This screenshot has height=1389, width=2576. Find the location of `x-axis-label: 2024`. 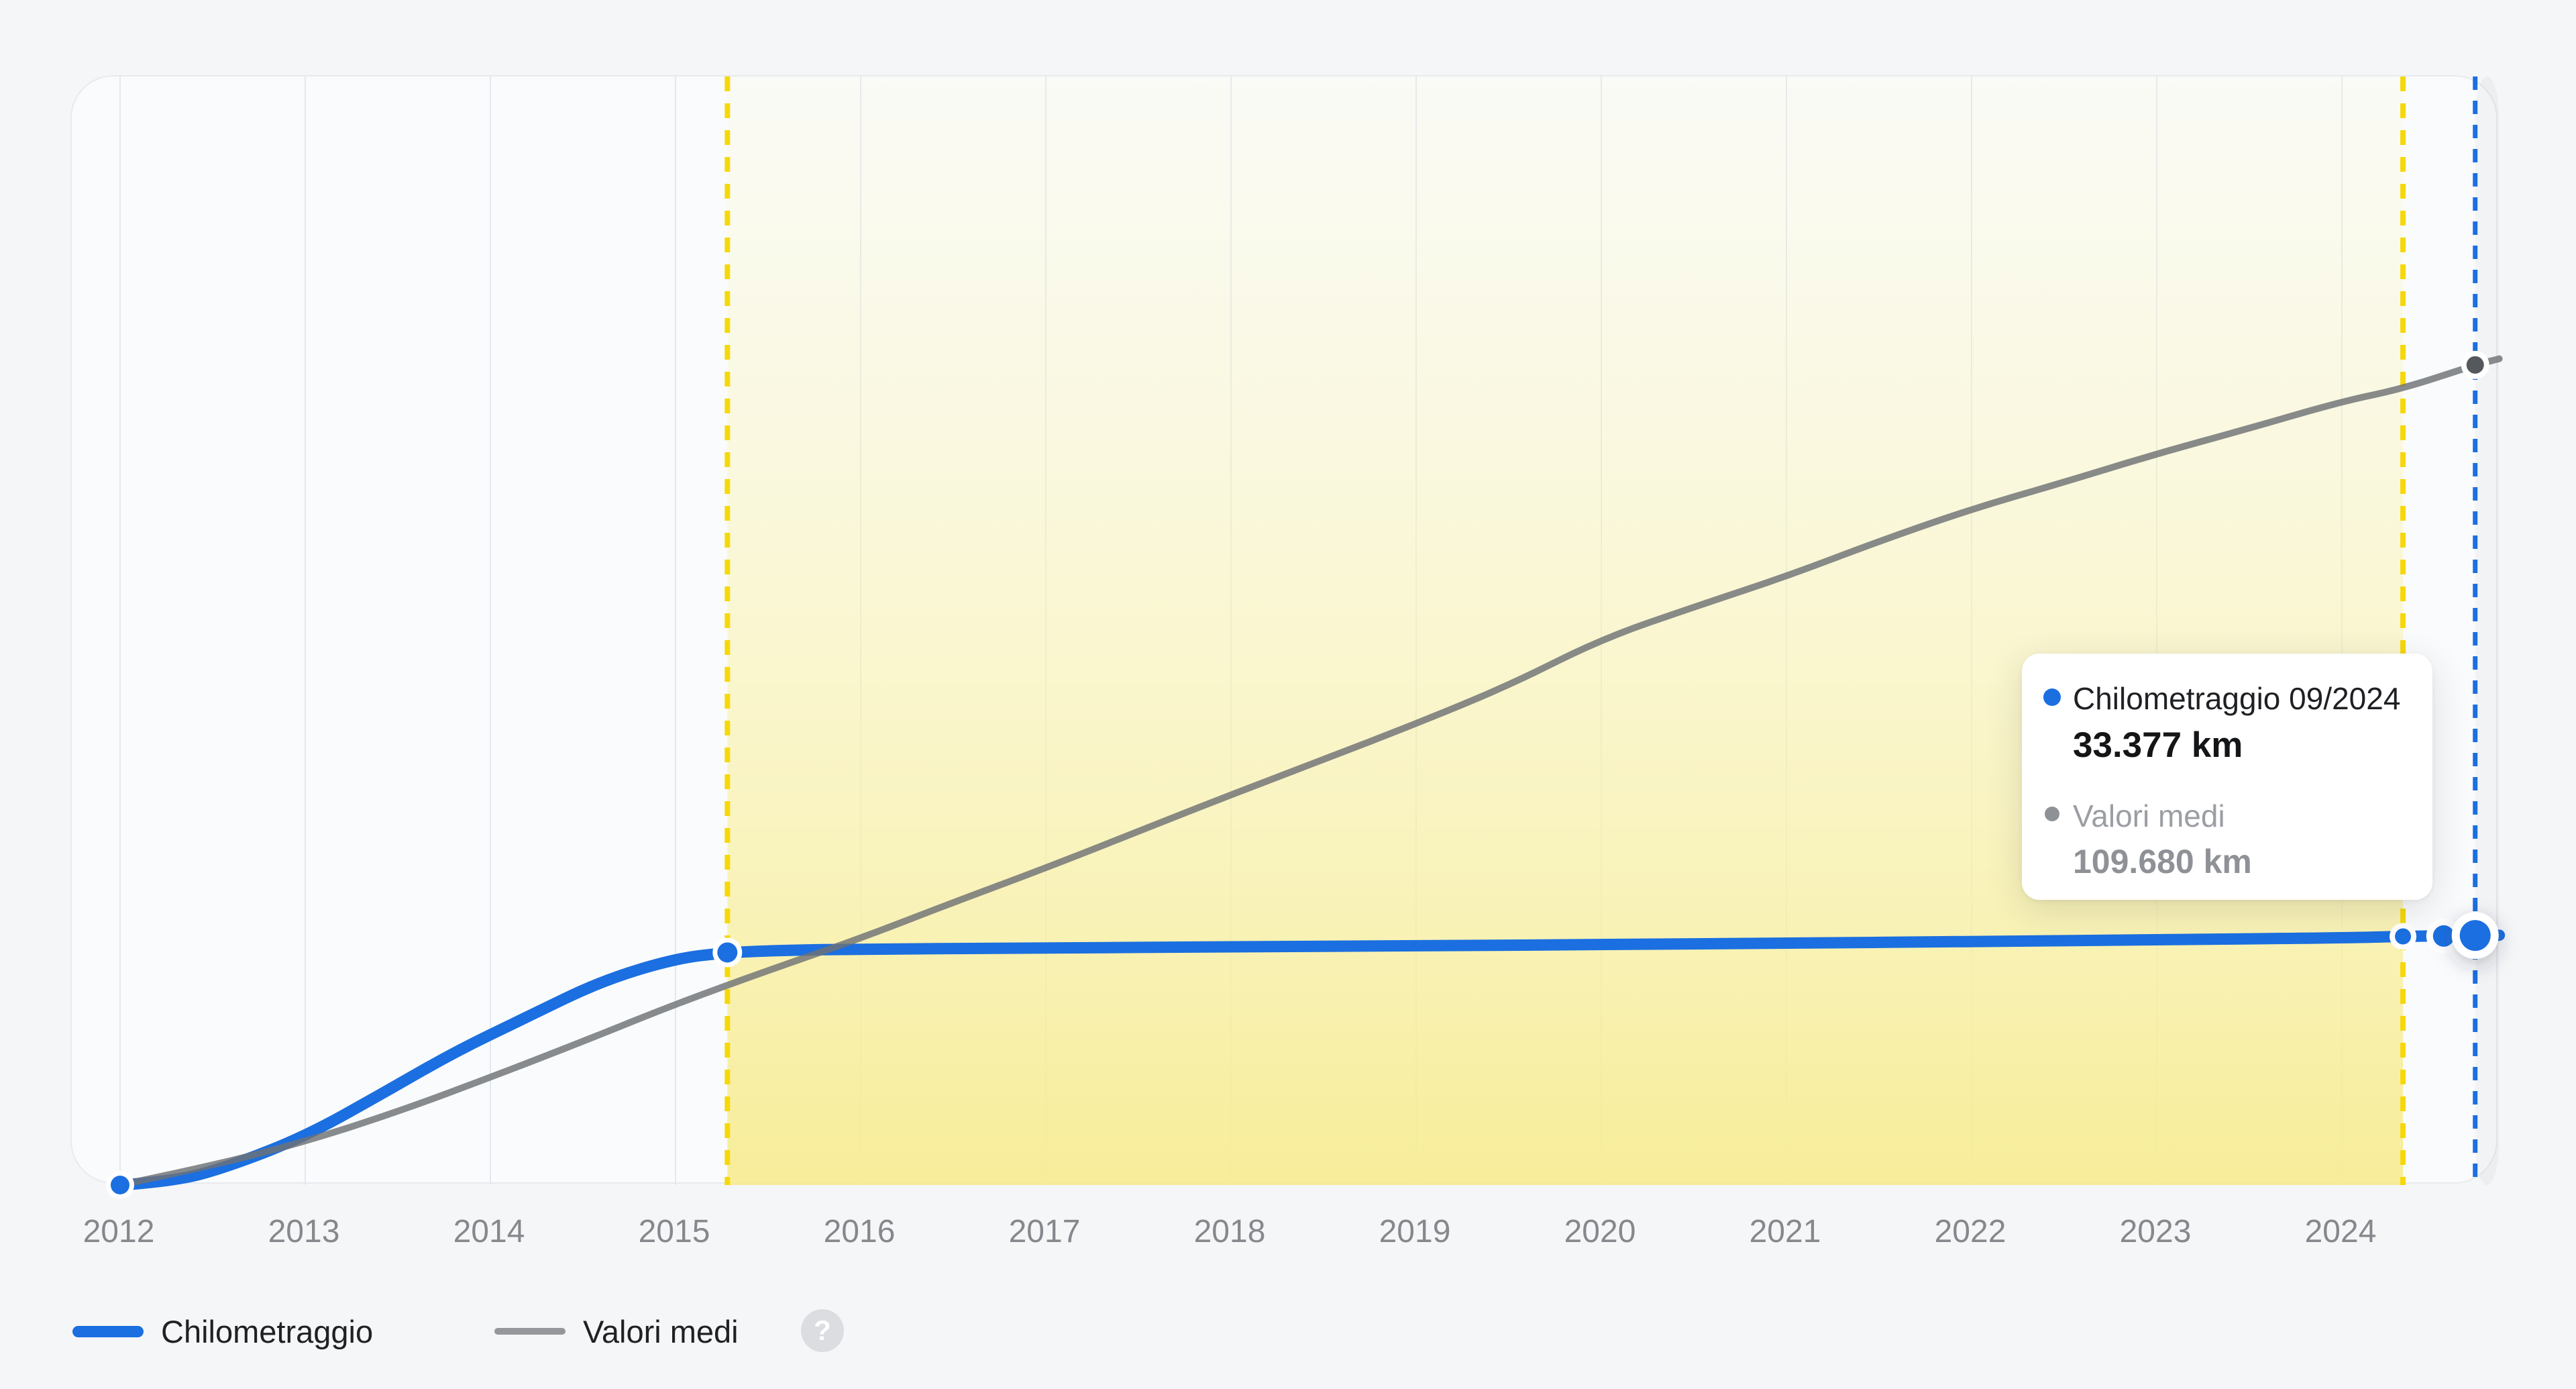

x-axis-label: 2024 is located at coordinates (2340, 1232).